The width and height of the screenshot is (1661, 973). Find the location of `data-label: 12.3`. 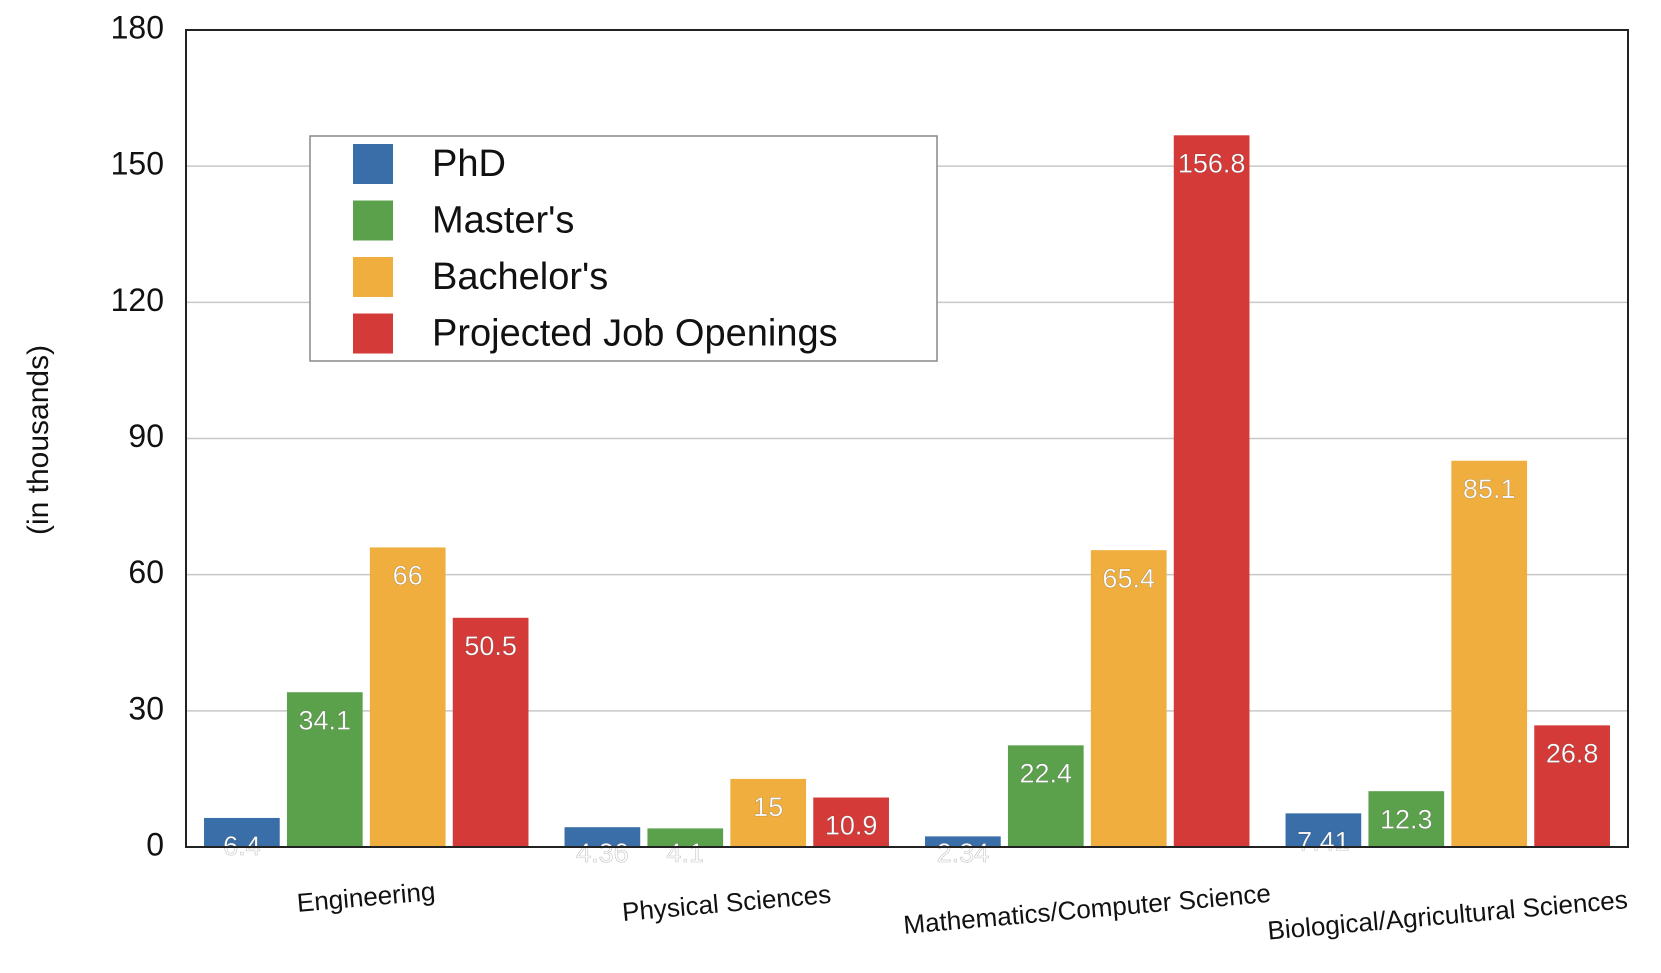

data-label: 12.3 is located at coordinates (1406, 819).